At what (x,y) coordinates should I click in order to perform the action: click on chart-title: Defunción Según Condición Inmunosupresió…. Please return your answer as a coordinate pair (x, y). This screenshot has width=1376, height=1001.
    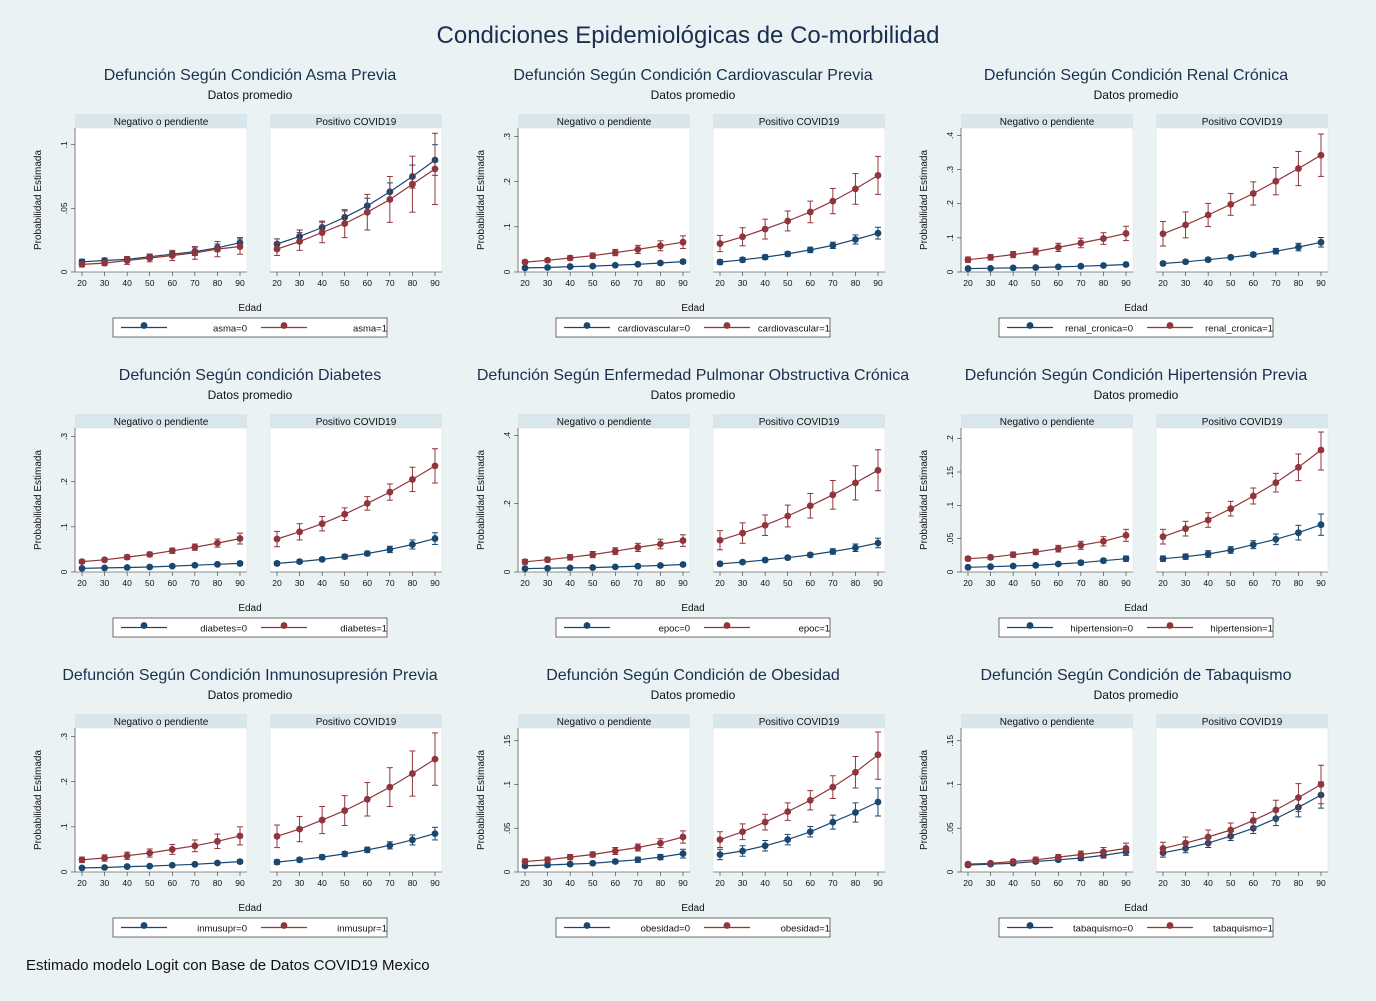
    Looking at the image, I should click on (249, 675).